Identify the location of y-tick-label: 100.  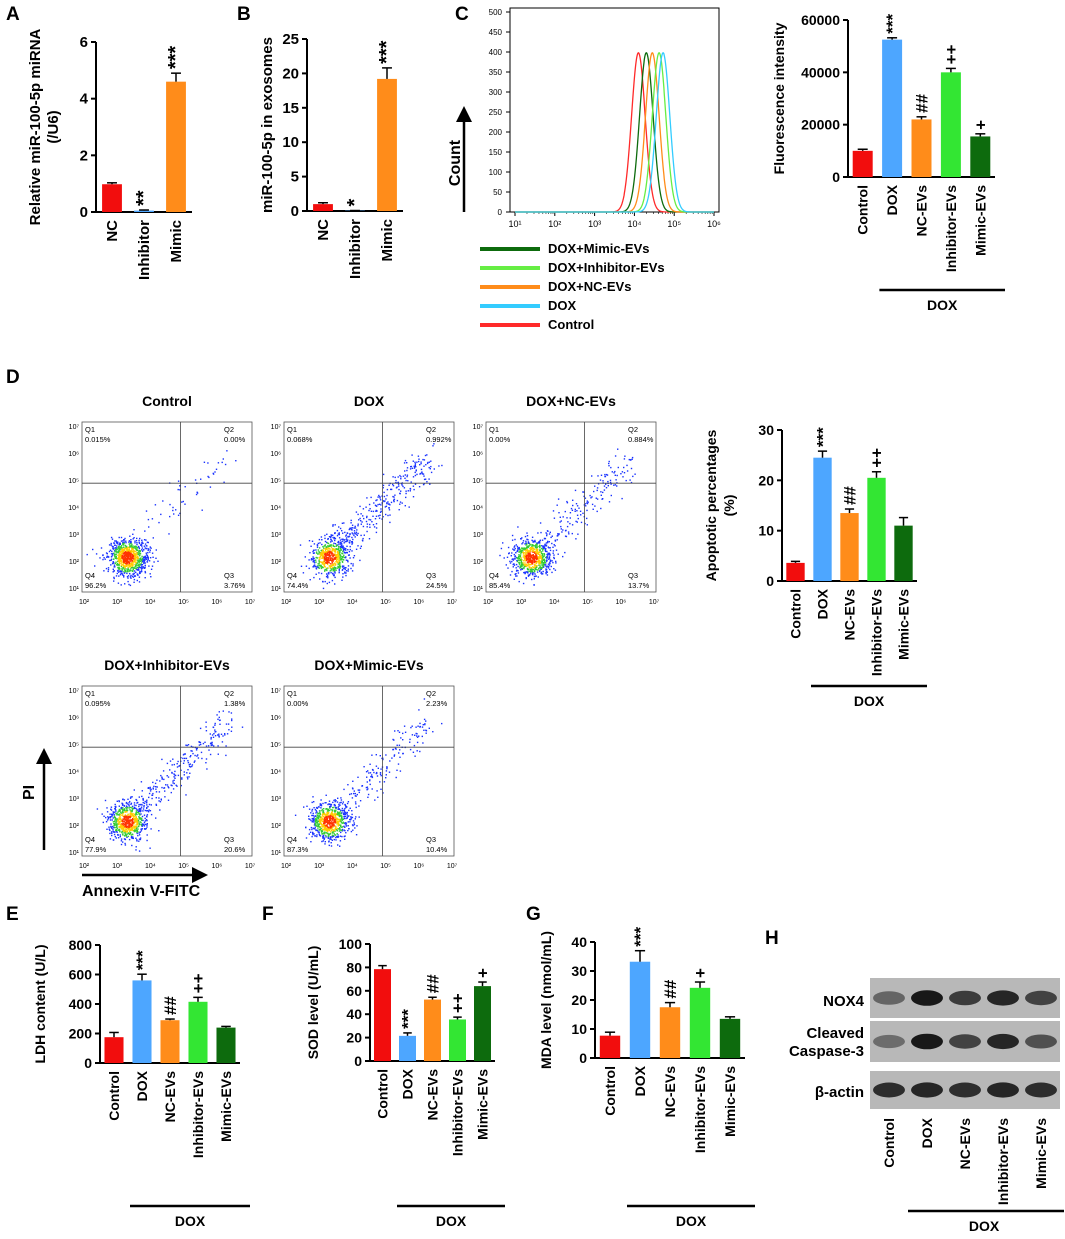
(496, 172).